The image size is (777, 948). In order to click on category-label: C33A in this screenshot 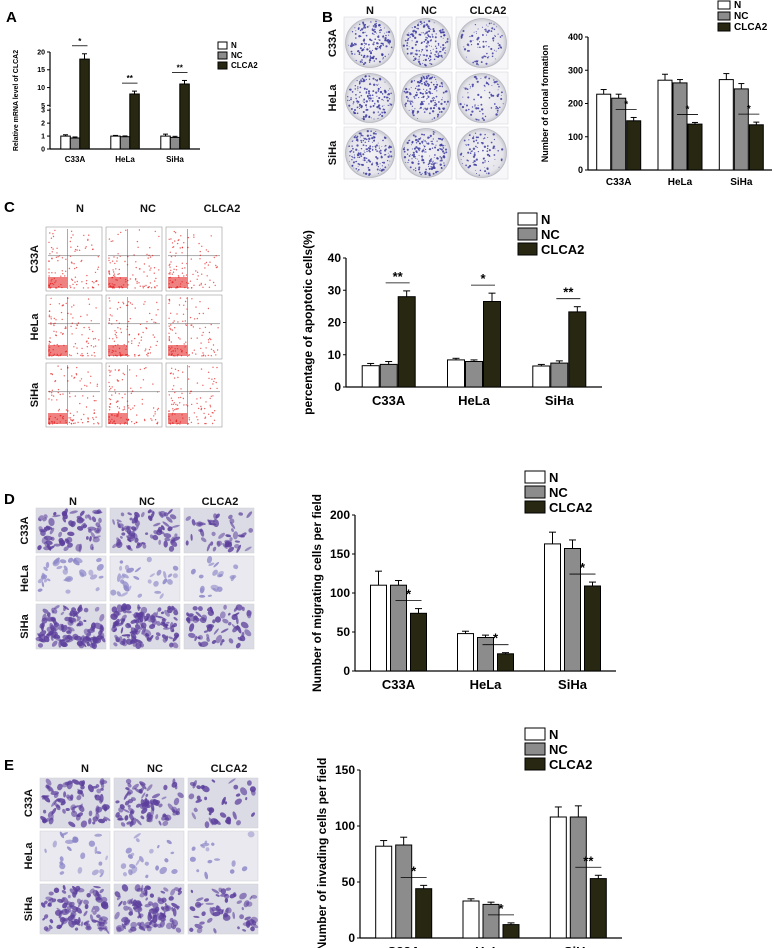, I will do `click(75, 159)`.